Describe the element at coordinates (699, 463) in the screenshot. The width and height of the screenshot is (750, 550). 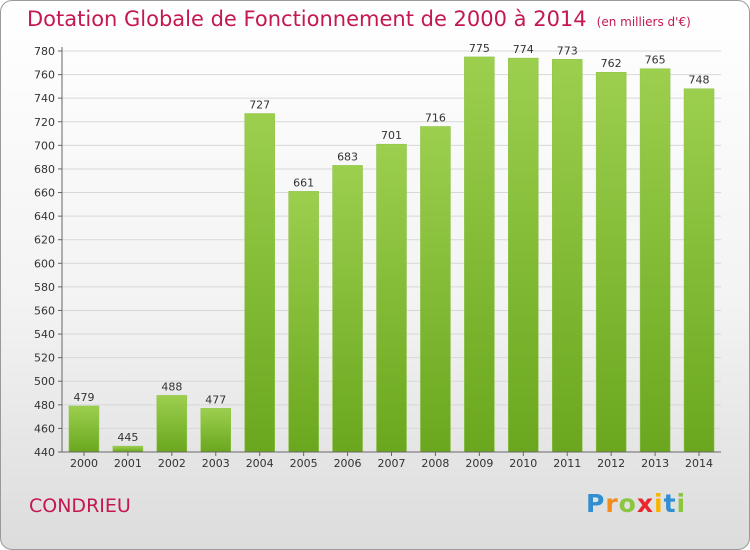
I see `x-tick-label: 2014` at that location.